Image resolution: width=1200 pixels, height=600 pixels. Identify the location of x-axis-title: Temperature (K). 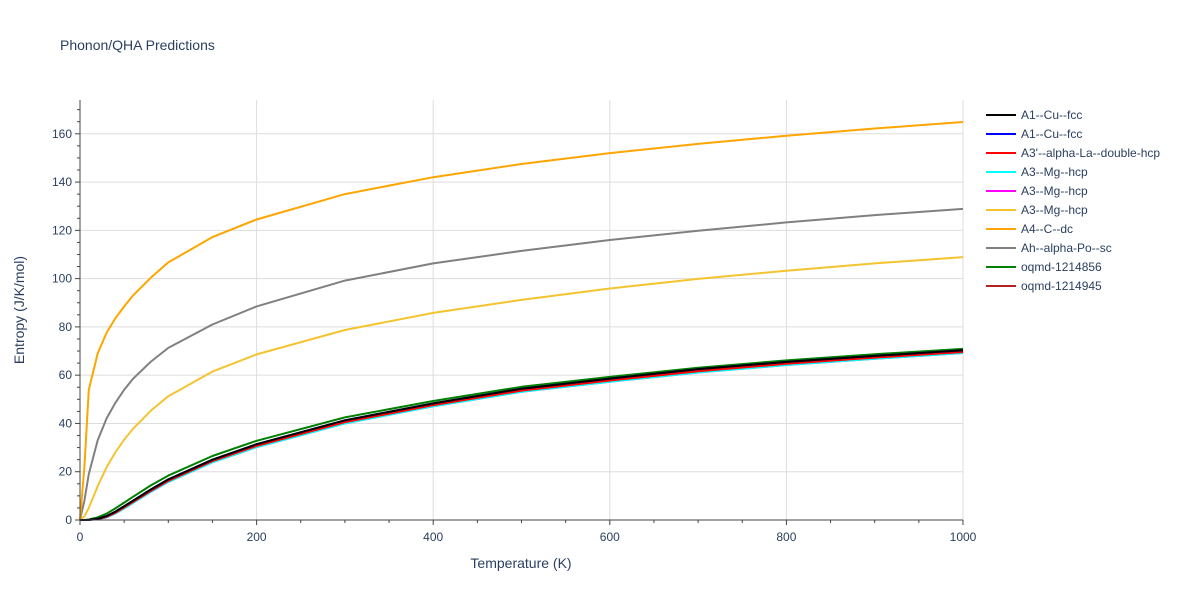
(520, 563).